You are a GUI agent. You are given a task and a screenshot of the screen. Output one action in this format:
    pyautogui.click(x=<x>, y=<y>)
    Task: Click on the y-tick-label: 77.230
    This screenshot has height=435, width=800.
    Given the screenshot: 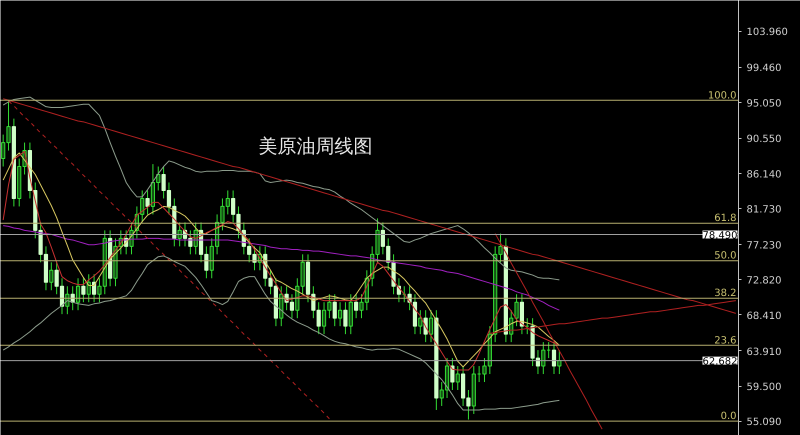 What is the action you would take?
    pyautogui.click(x=764, y=246)
    